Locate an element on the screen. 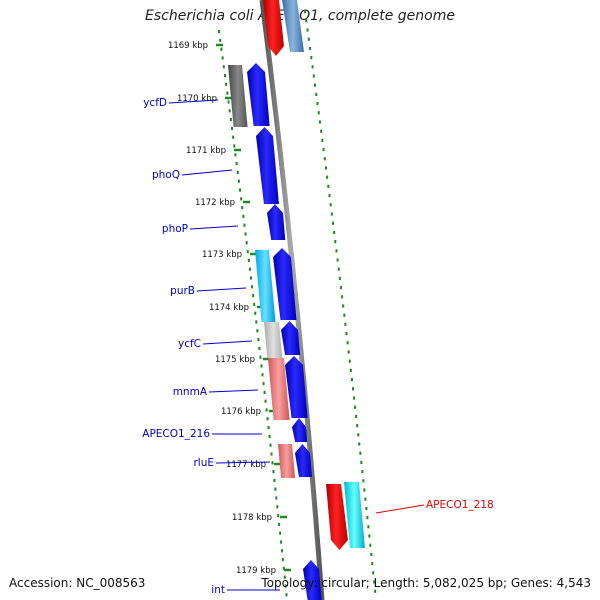  ruler-label: 1172 kbp is located at coordinates (215, 203).